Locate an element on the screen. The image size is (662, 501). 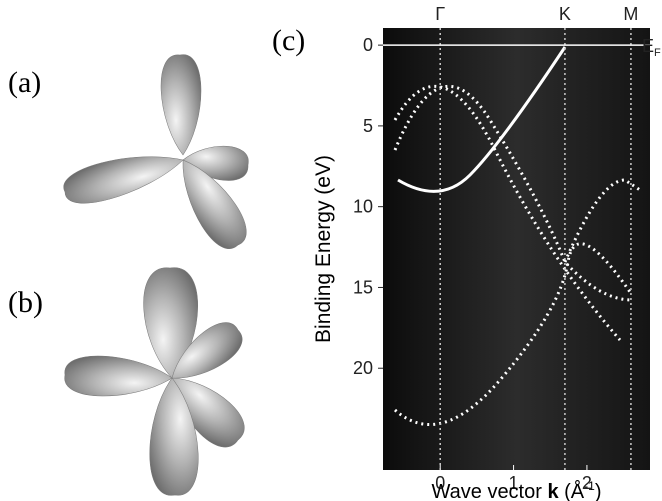
x-tick-label: 2 is located at coordinates (587, 483).